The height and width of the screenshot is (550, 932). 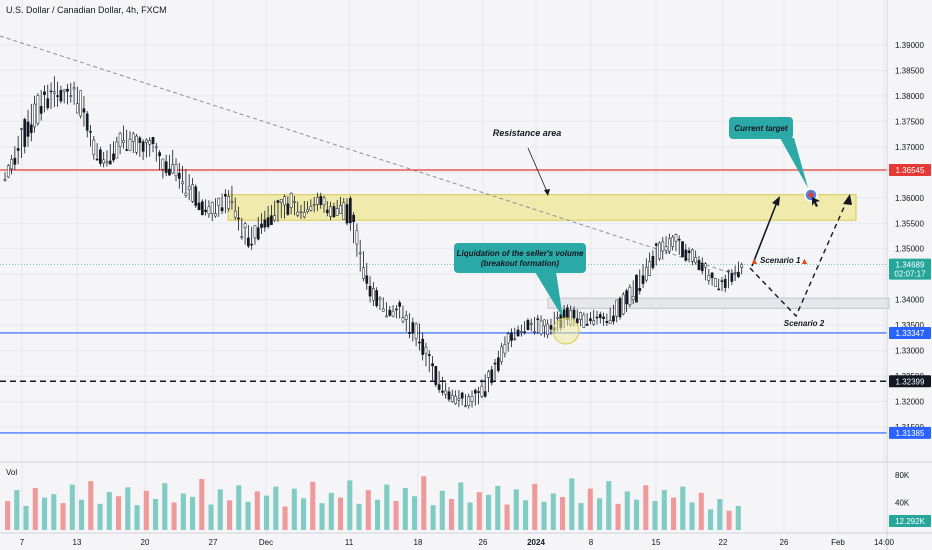 What do you see at coordinates (909, 45) in the screenshot?
I see `price-tick-label: 1.39000` at bounding box center [909, 45].